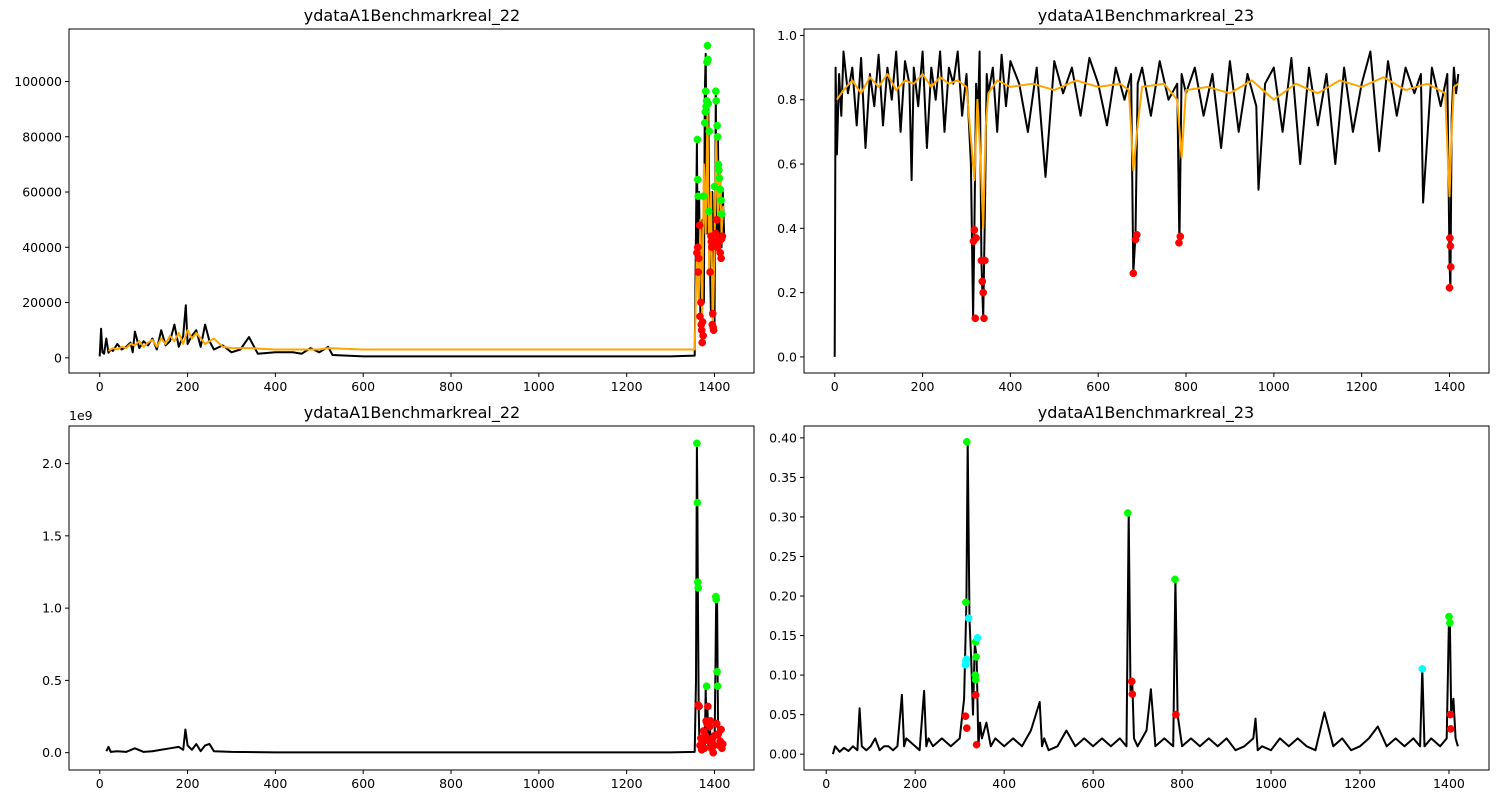 The width and height of the screenshot is (1500, 804). I want to click on y-tick-label: 0.5, so click(52, 680).